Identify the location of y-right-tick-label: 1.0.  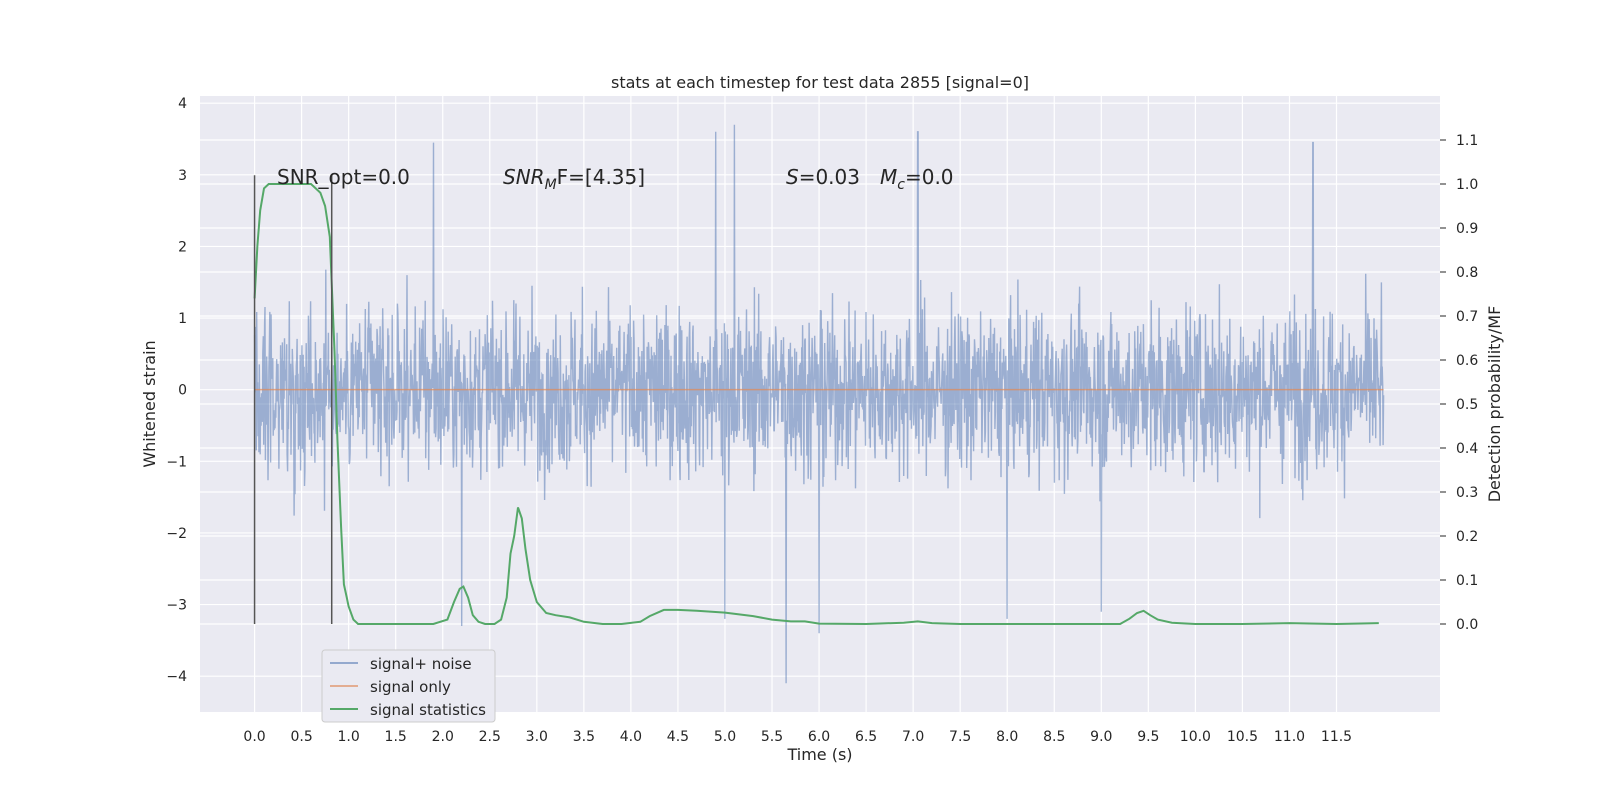
(1467, 185).